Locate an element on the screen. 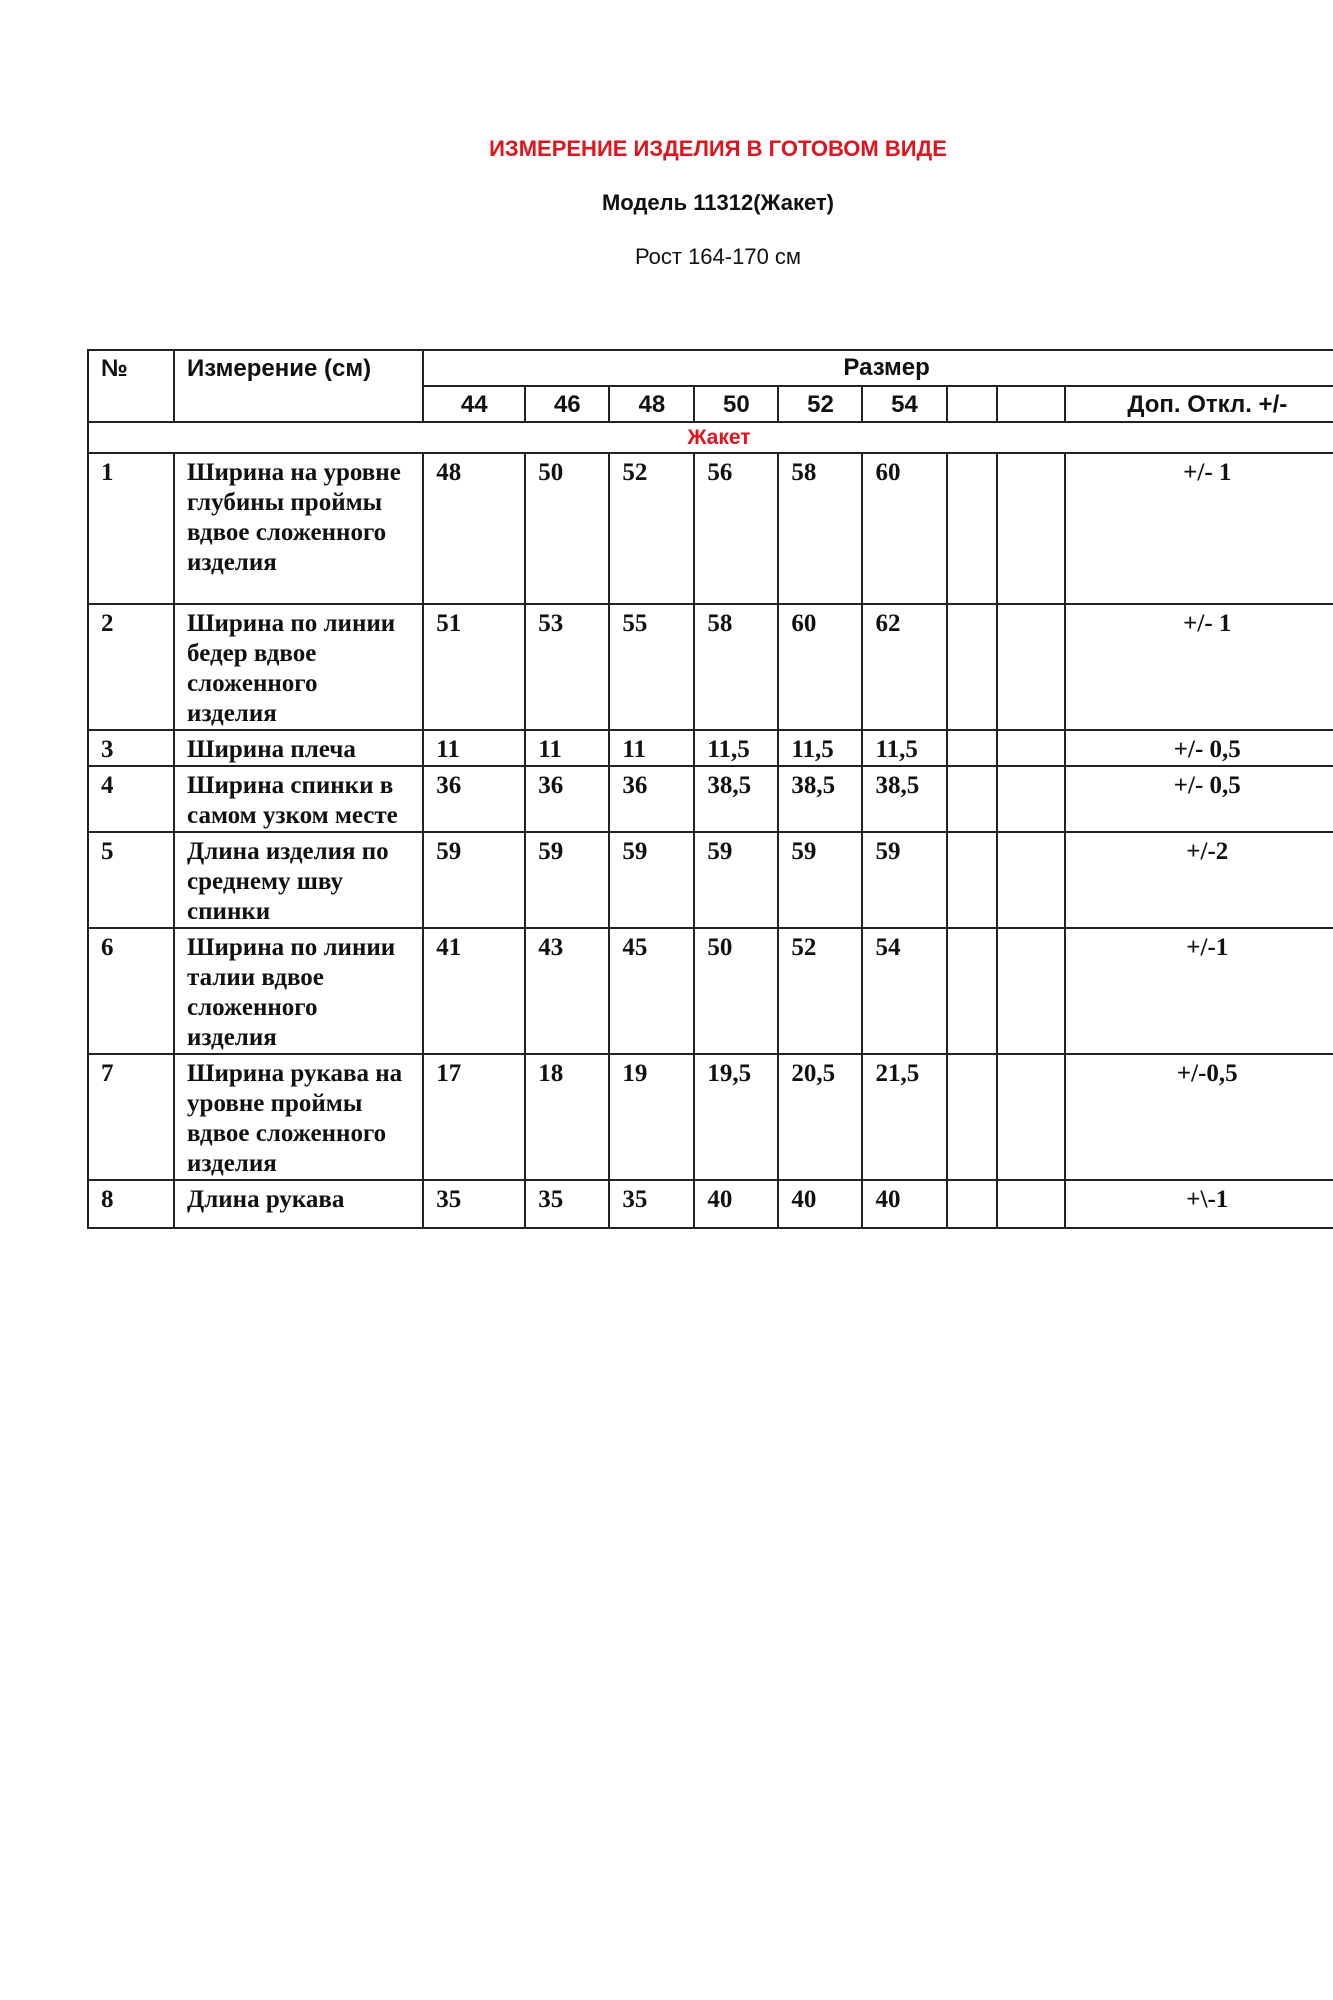 The width and height of the screenshot is (1333, 2000). row-tolerance: +/-2 is located at coordinates (1198, 880).